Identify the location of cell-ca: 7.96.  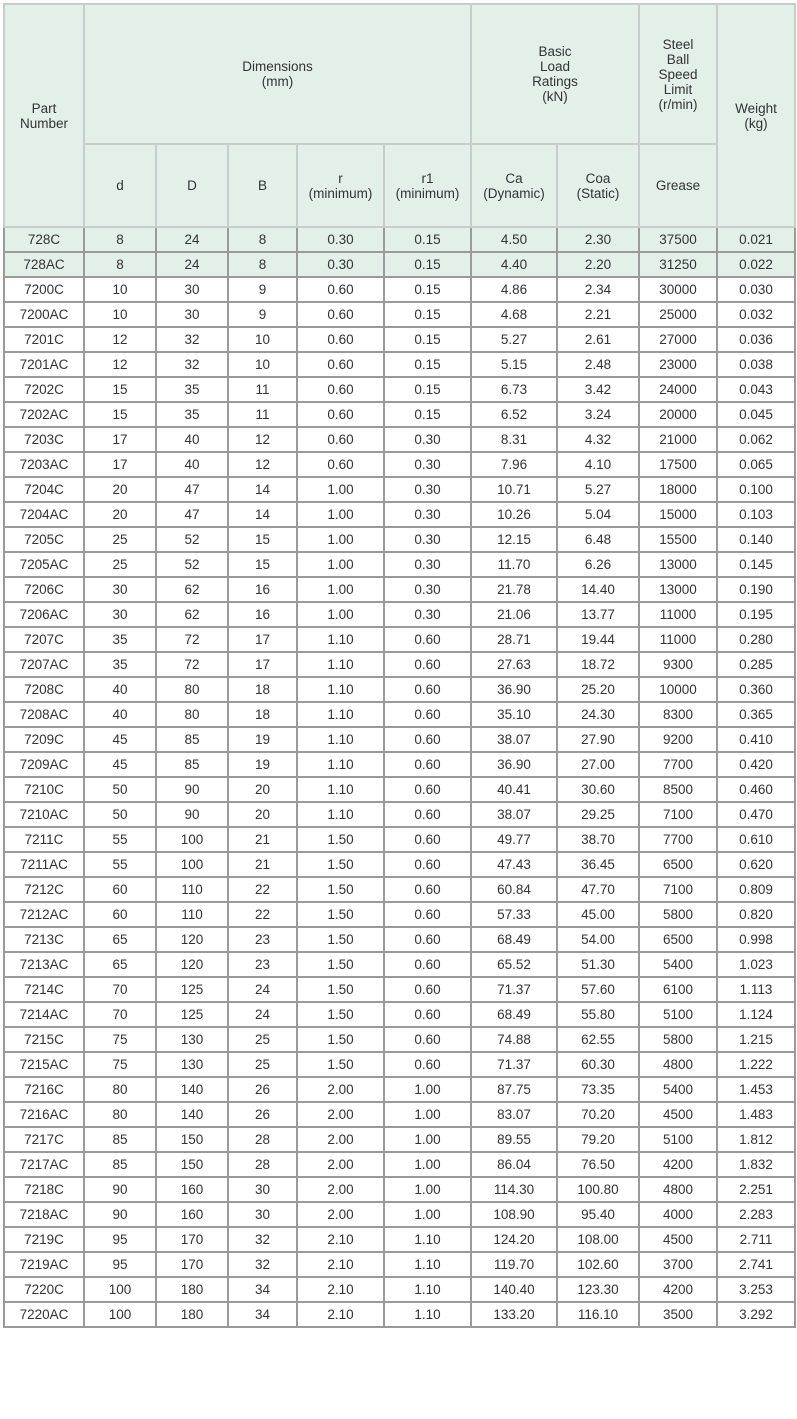
(514, 464).